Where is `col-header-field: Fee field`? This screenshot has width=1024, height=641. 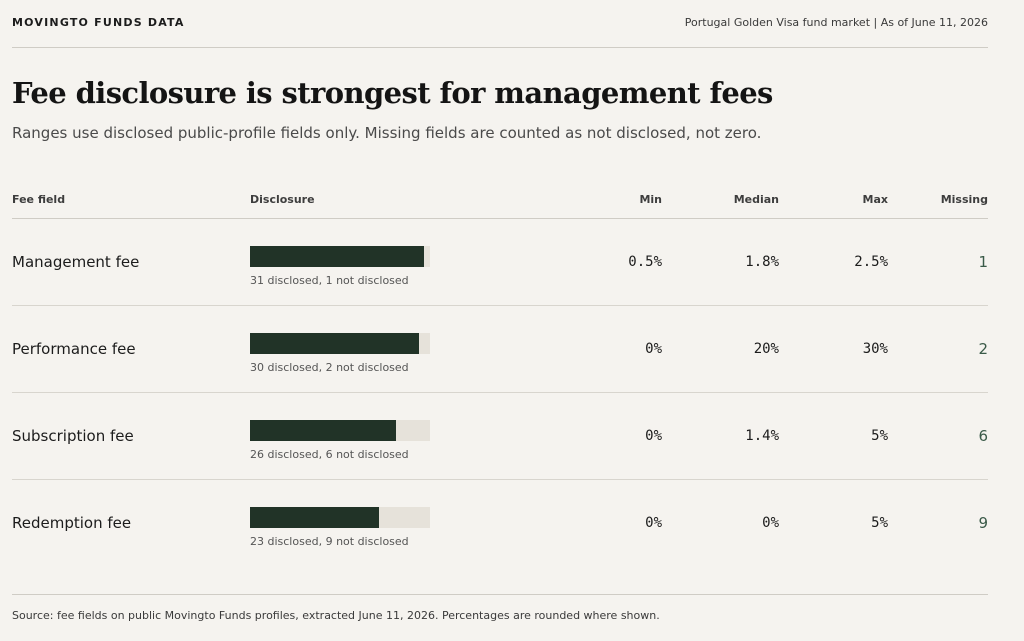 col-header-field: Fee field is located at coordinates (131, 199).